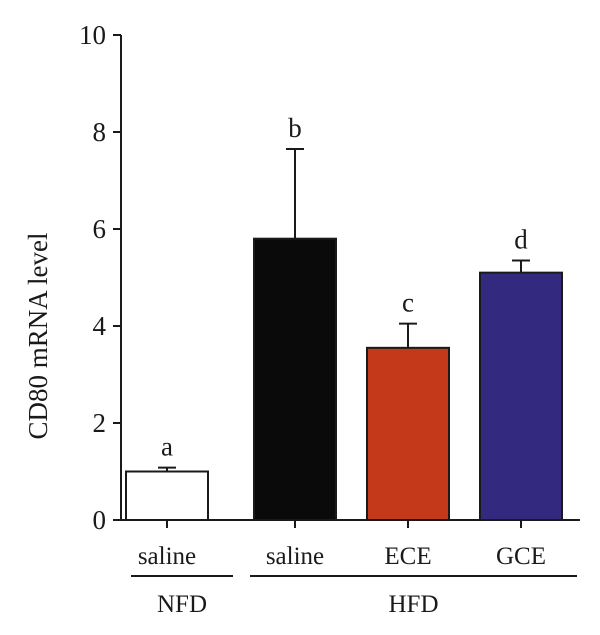  I want to click on group-labels: NFD HFD, so click(354, 596).